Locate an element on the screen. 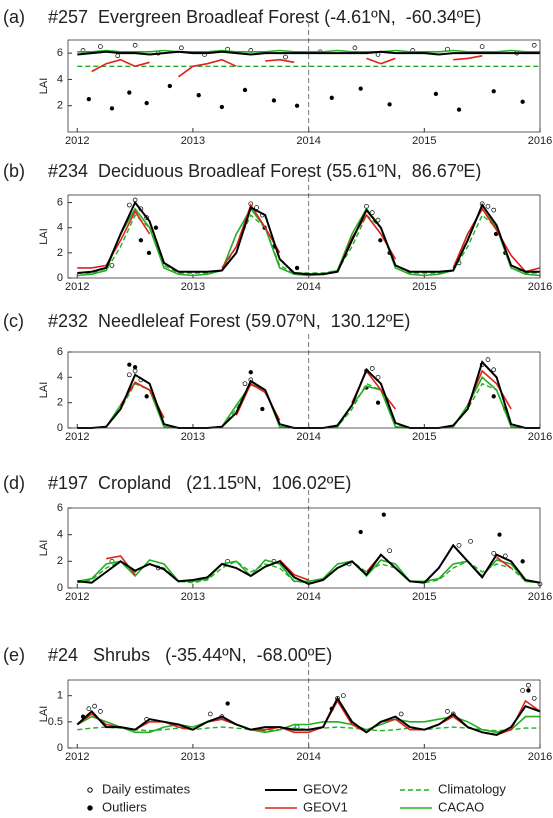  y-tick-label: 1 is located at coordinates (60, 696).